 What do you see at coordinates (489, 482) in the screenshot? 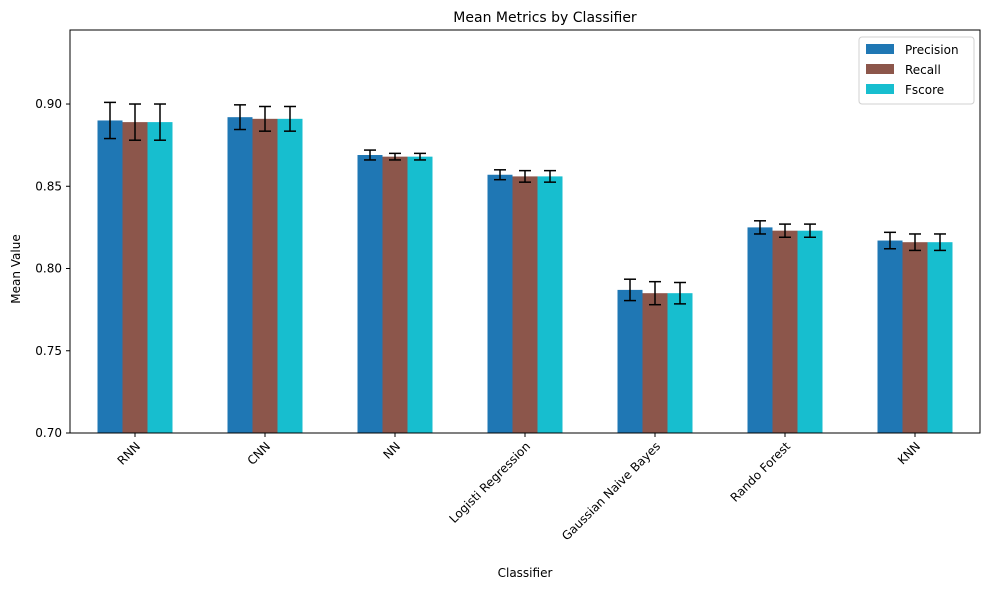
I see `x-tick-label-3: Logisti Regression` at bounding box center [489, 482].